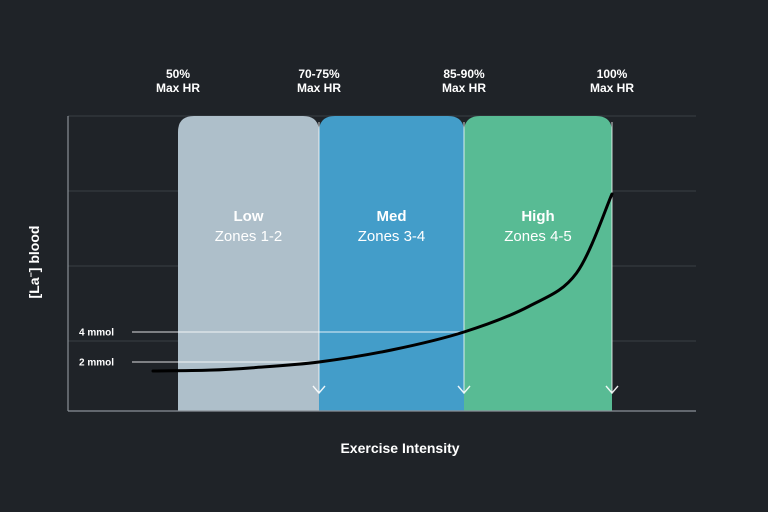 Image resolution: width=768 pixels, height=512 pixels. Describe the element at coordinates (391, 263) in the screenshot. I see `zone-band-med` at that location.